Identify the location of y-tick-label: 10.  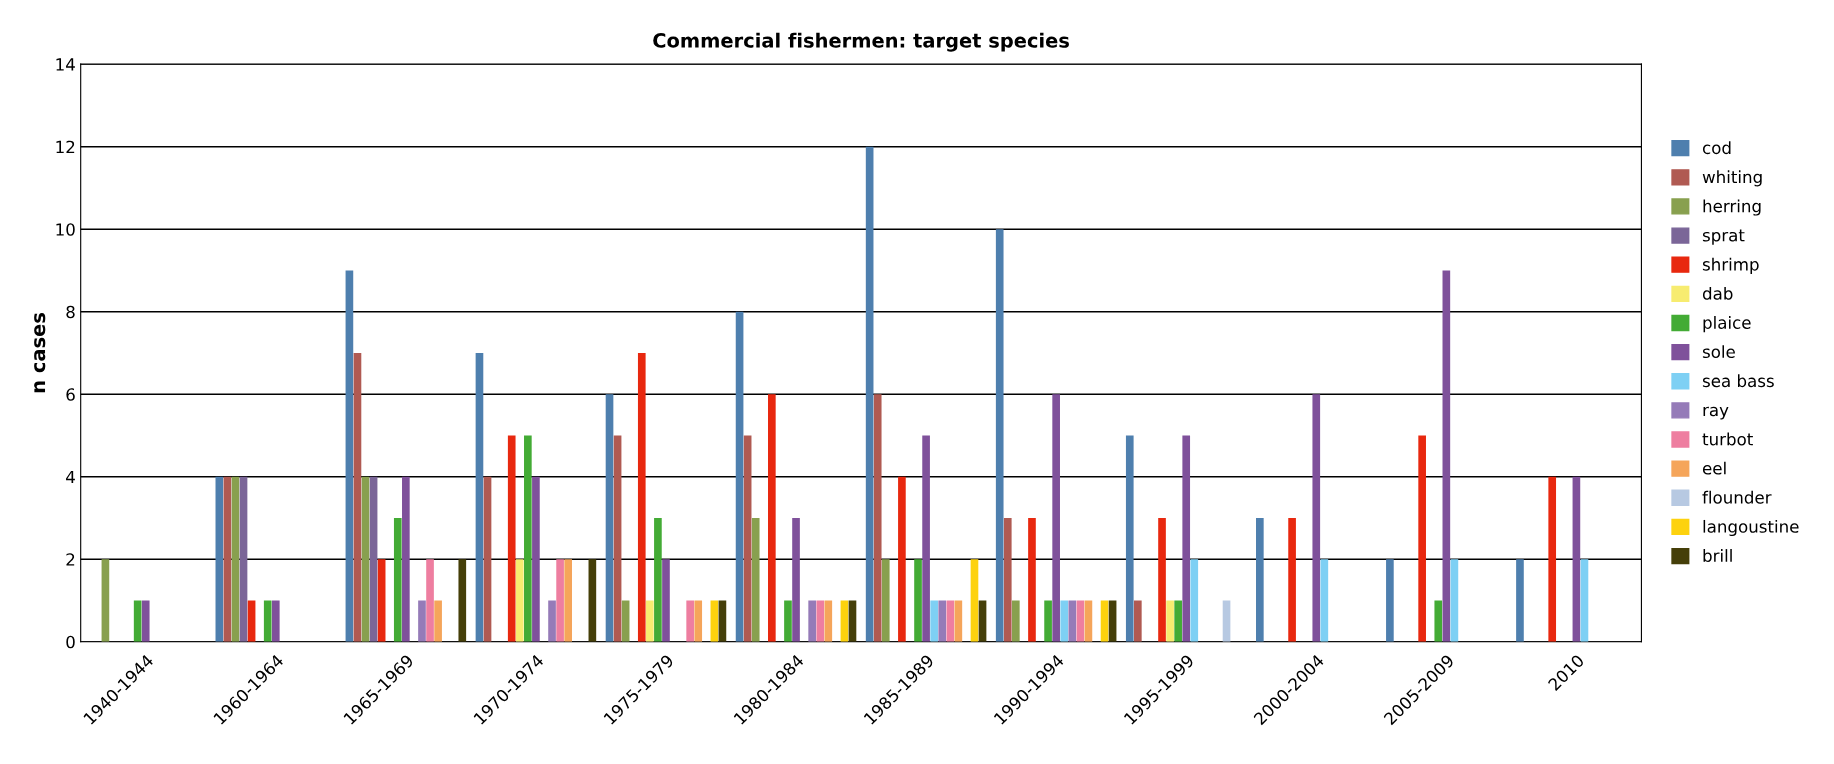
(65, 229).